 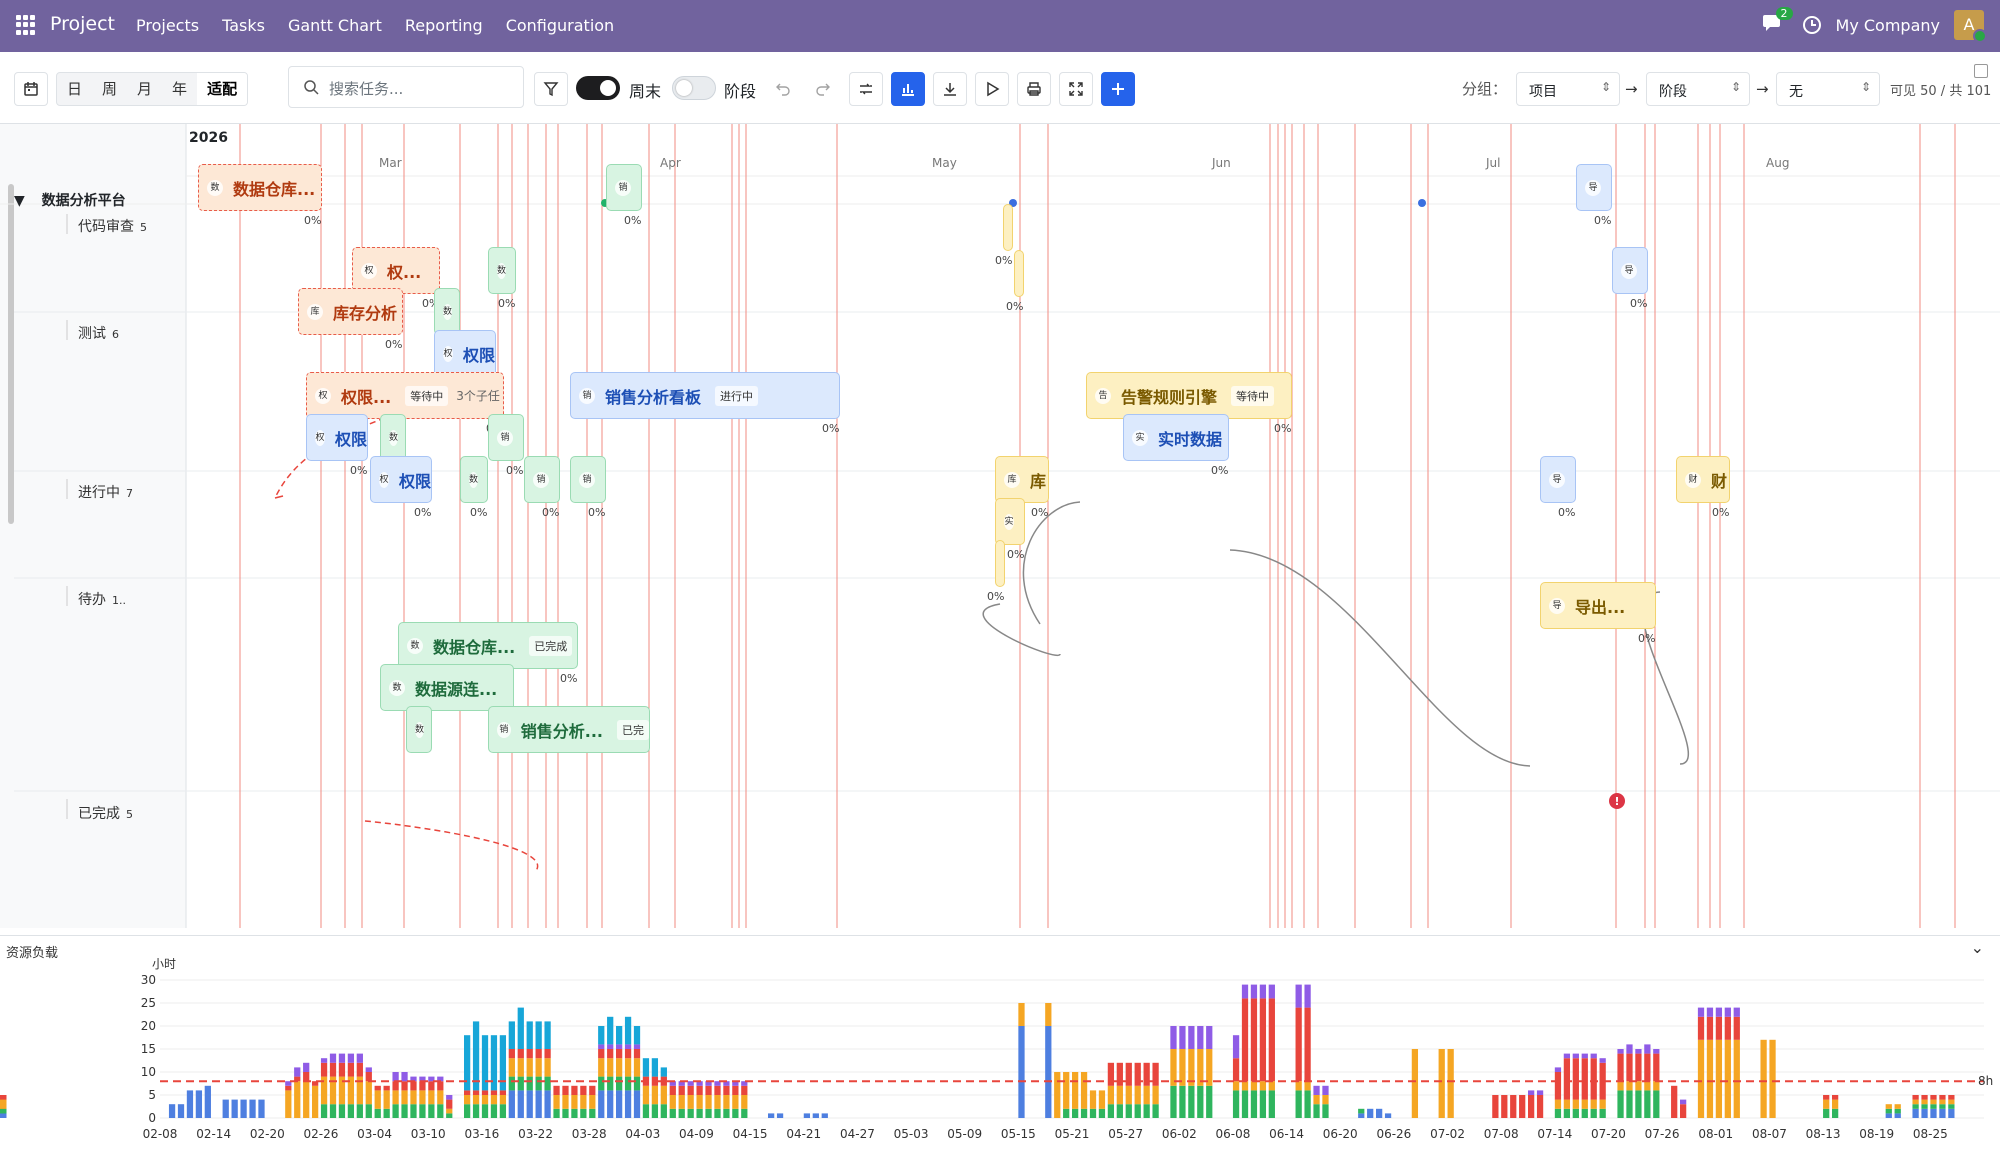 I want to click on fullscreen-button, so click(x=1076, y=89).